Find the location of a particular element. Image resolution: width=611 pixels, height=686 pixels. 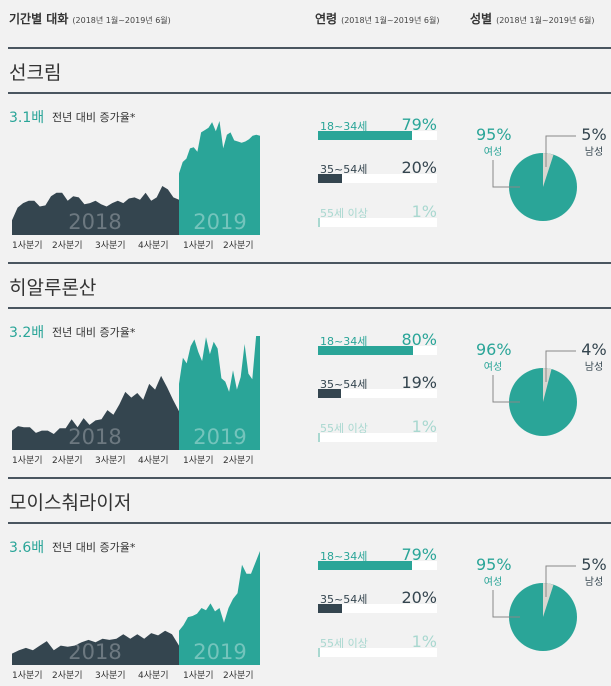

period-range: (2018년 1월~2019년 6월) is located at coordinates (121, 20).